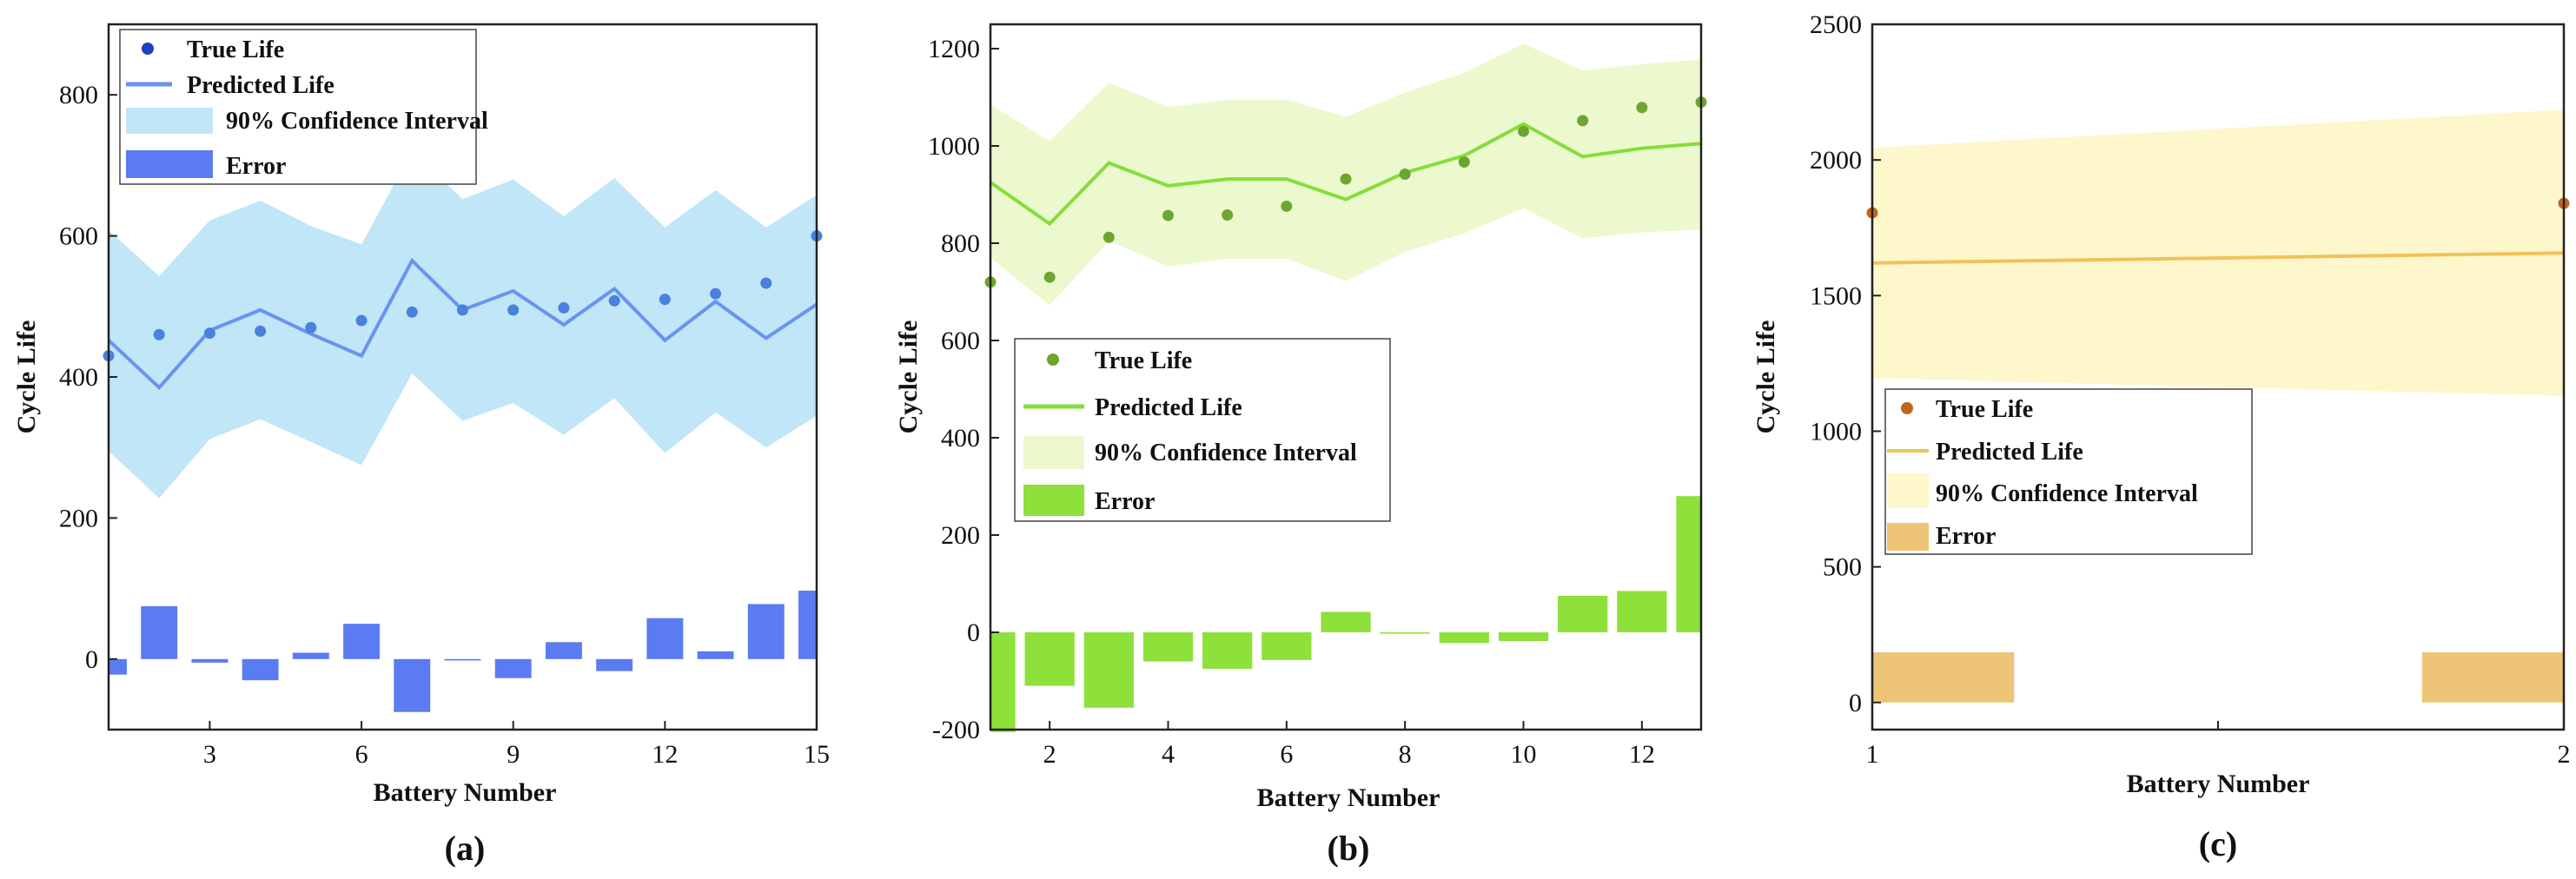 Image resolution: width=2576 pixels, height=879 pixels. Describe the element at coordinates (665, 754) in the screenshot. I see `x-tick-label-a: 12` at that location.